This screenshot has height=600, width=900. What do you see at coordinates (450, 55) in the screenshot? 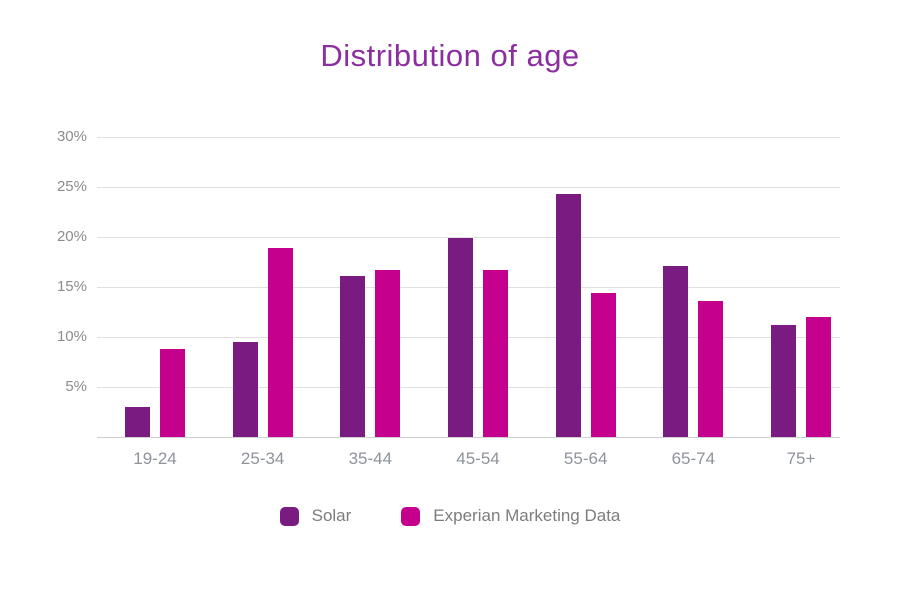
I see `chart-title: Distribution of age` at bounding box center [450, 55].